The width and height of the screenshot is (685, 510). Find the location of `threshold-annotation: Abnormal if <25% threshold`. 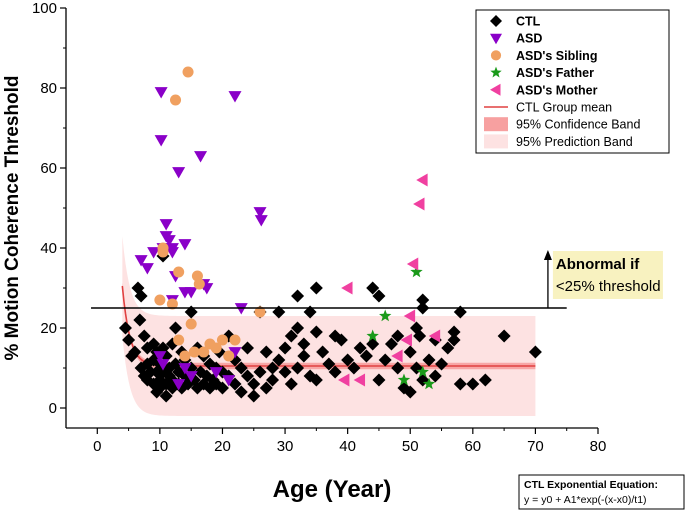

threshold-annotation: Abnormal if <25% threshold is located at coordinates (603, 279).